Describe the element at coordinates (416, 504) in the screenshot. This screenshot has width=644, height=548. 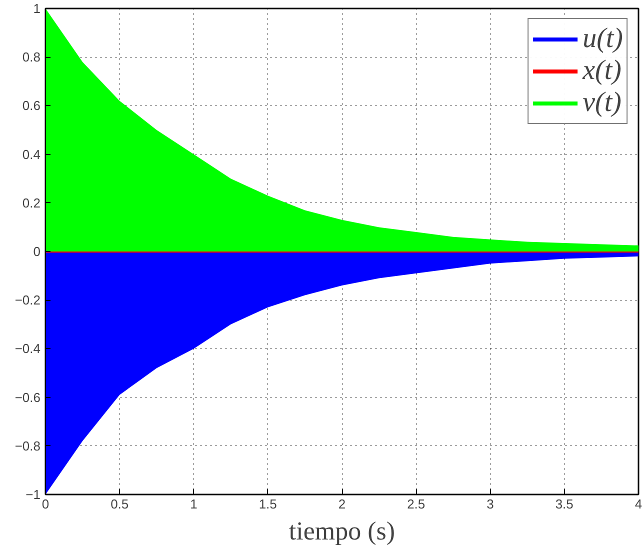
I see `x-tick-label: 2.5` at that location.